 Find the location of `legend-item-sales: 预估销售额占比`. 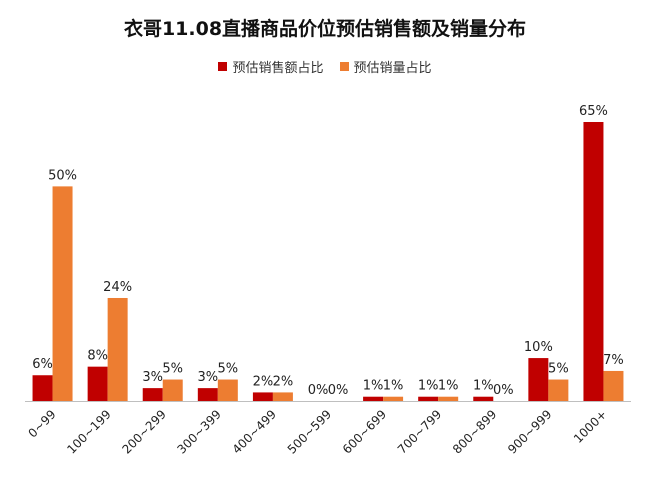

legend-item-sales: 预估销售额占比 is located at coordinates (271, 66).